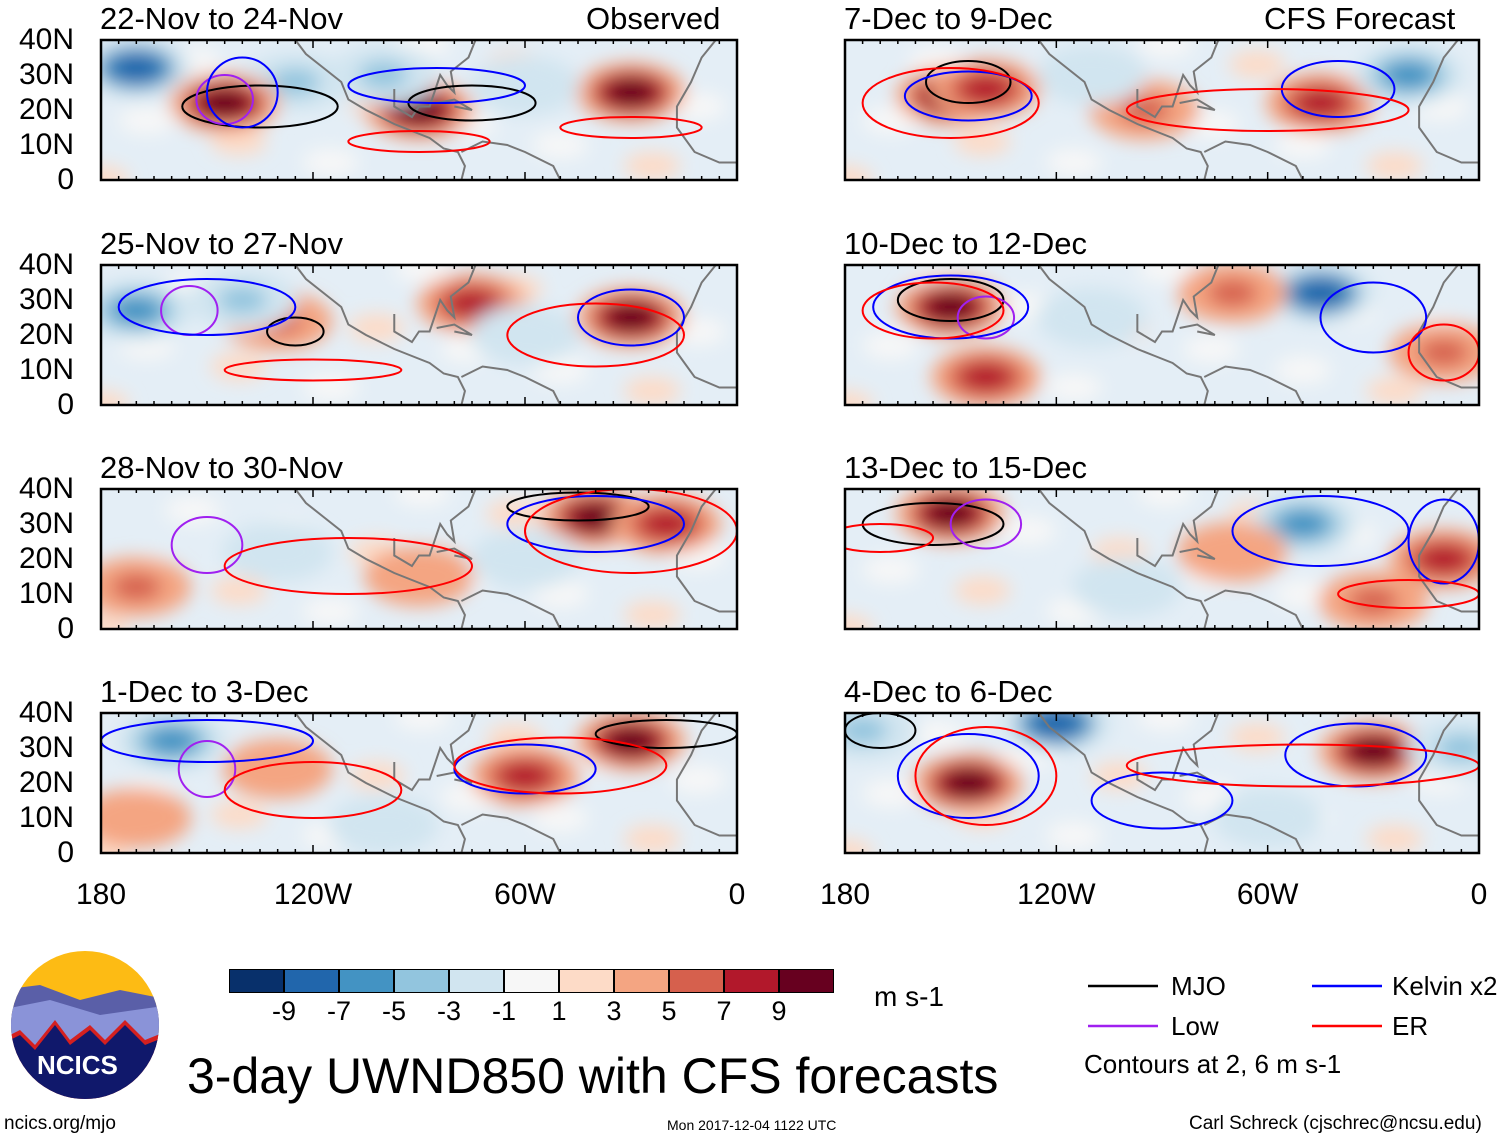  What do you see at coordinates (1213, 1064) in the screenshot?
I see `legend-note: Contours at 2, 6 m s-1` at bounding box center [1213, 1064].